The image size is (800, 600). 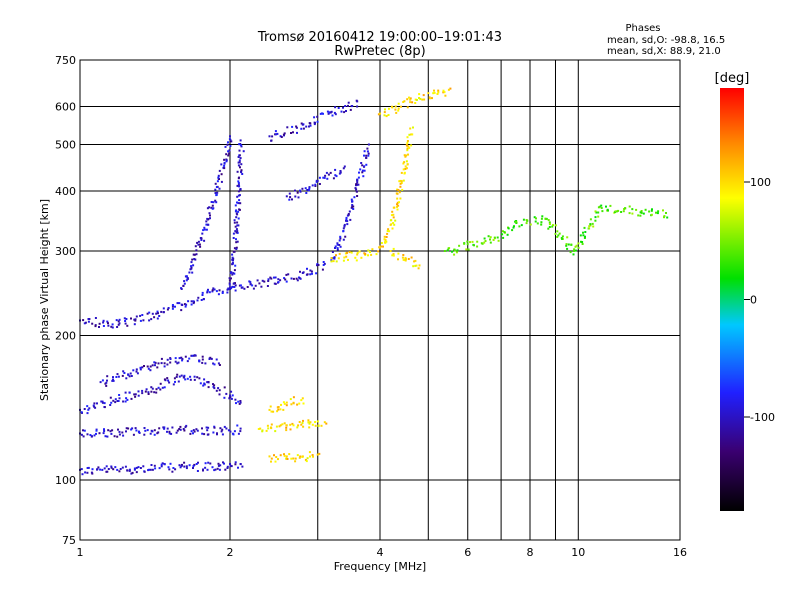 What do you see at coordinates (762, 417) in the screenshot?
I see `colorbar-tick-label: -100` at bounding box center [762, 417].